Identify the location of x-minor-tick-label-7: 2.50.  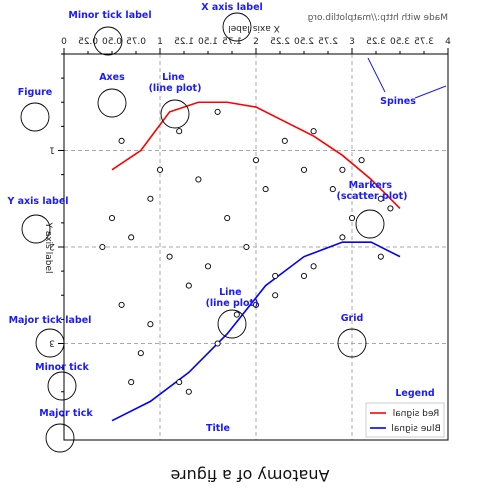
(304, 42).